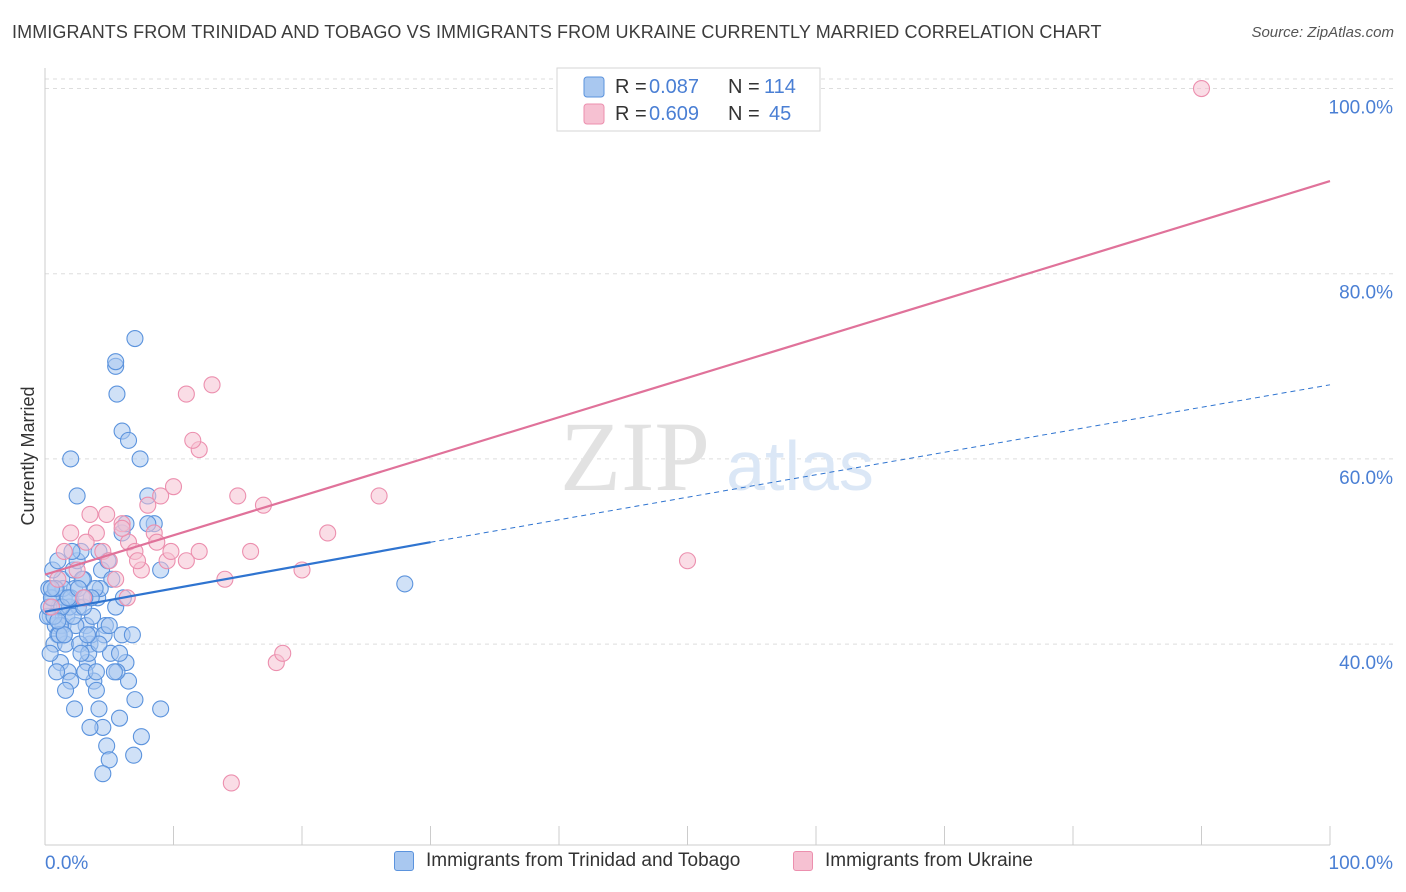  Describe the element at coordinates (717, 456) in the screenshot. I see `watermark: ZIP atlas` at that location.